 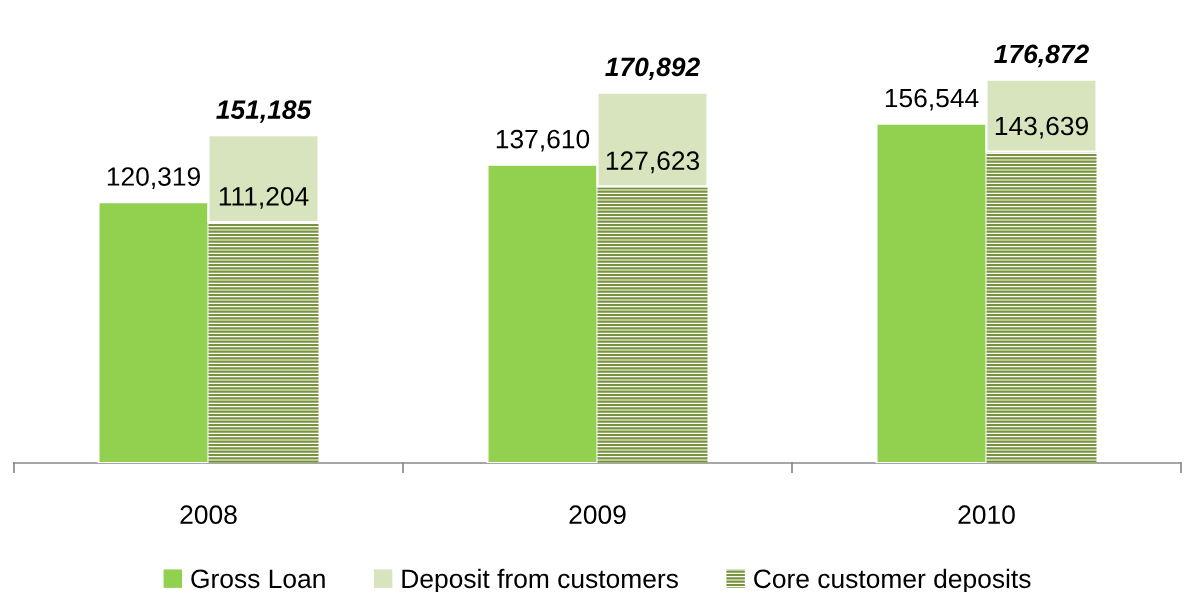 I want to click on data-label: 137,610, so click(x=543, y=140).